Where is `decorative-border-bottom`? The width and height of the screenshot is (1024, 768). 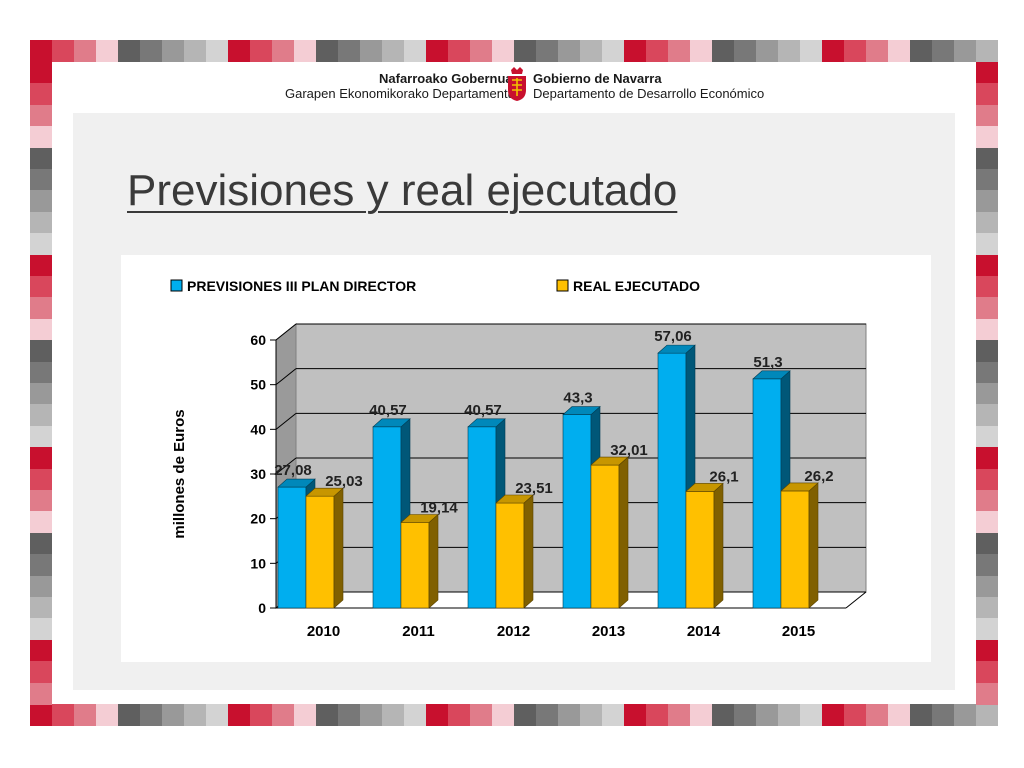 decorative-border-bottom is located at coordinates (514, 715).